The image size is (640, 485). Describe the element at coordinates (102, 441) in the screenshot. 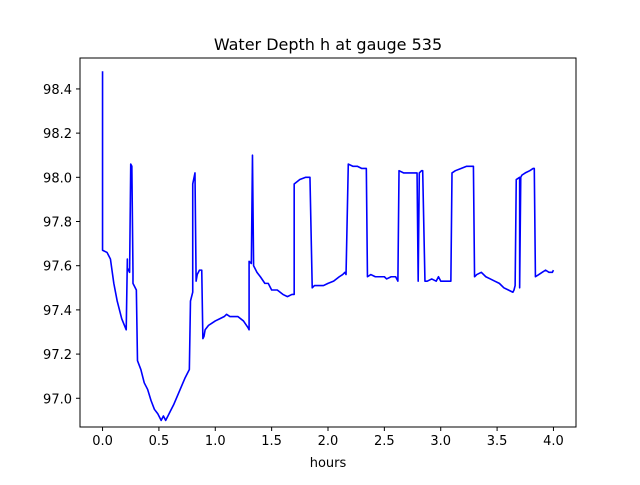

I see `x-tick-label: 0.0` at that location.